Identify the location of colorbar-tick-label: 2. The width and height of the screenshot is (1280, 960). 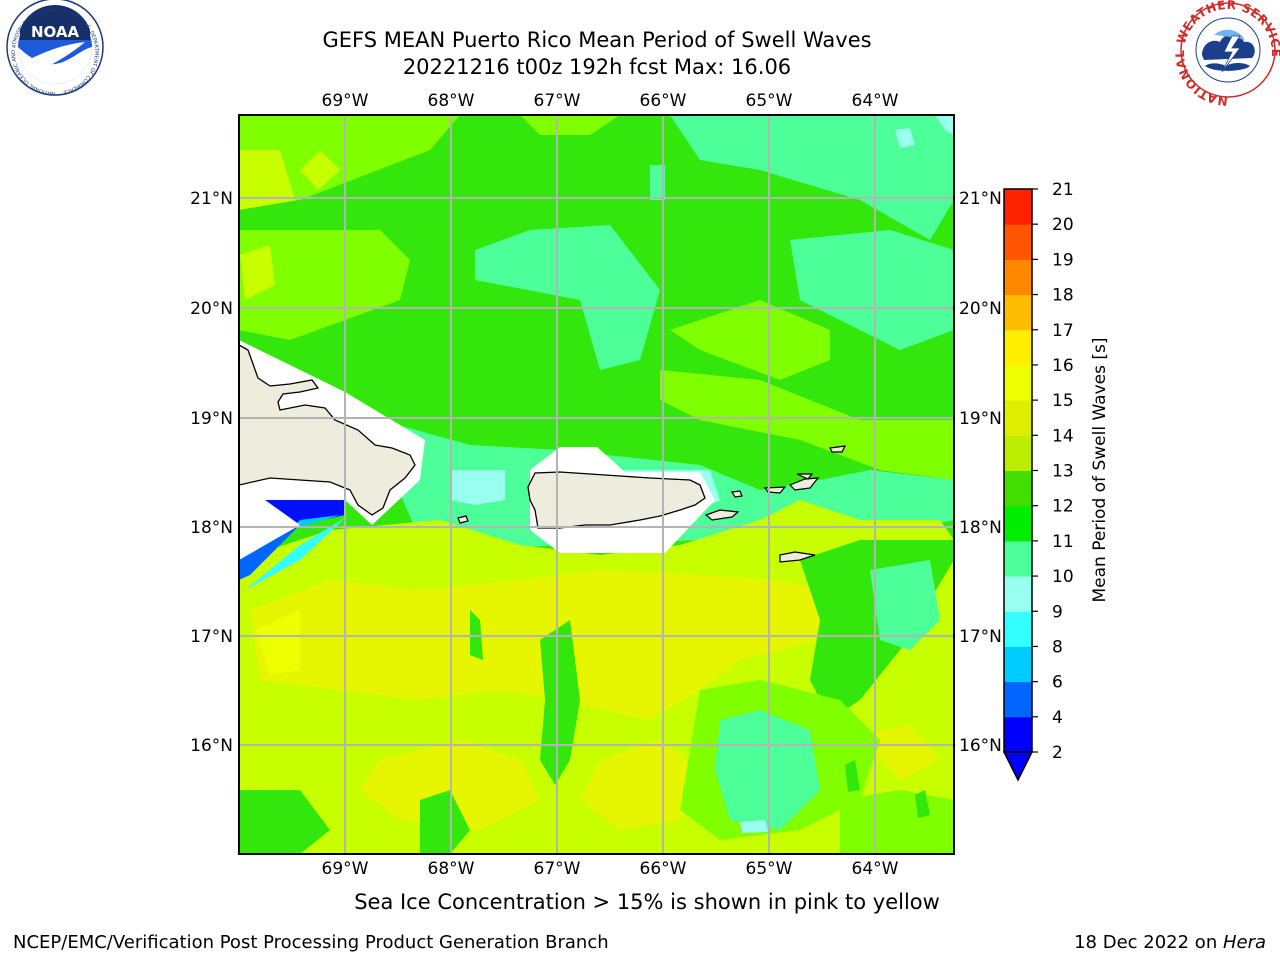
(1057, 753).